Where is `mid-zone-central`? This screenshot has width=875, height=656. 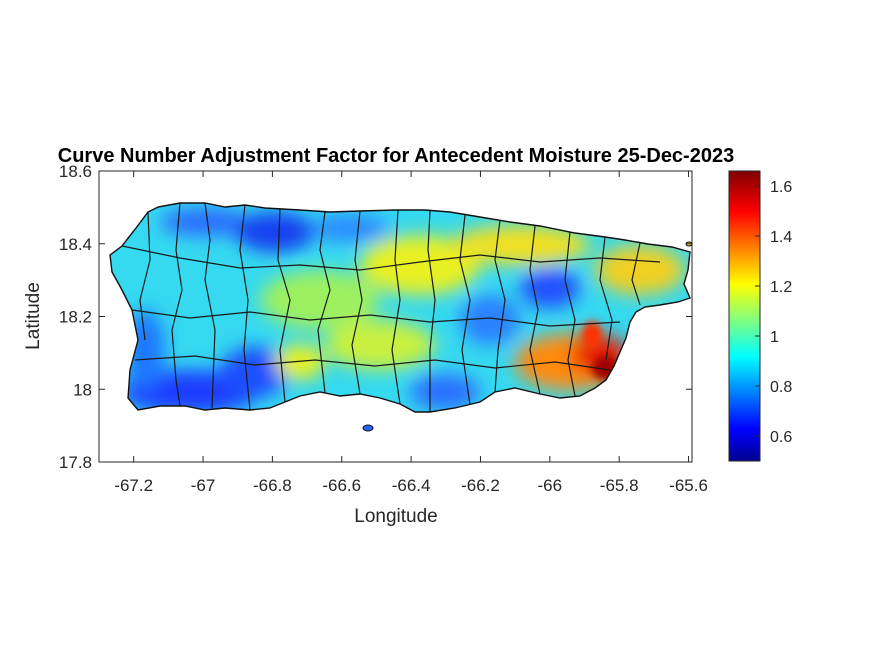
mid-zone-central is located at coordinates (320, 300).